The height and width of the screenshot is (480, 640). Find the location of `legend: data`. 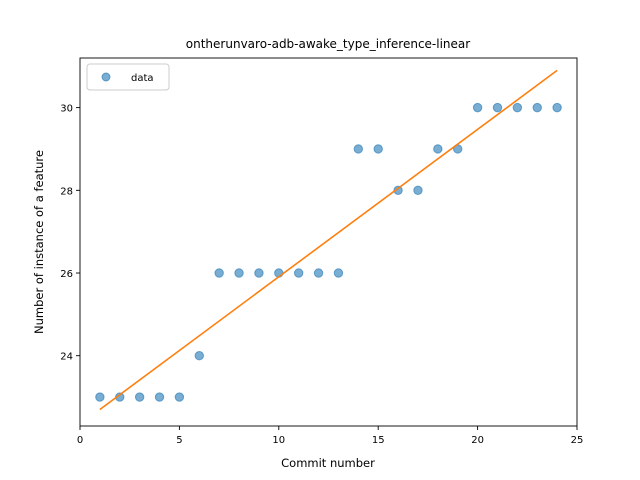

legend: data is located at coordinates (128, 77).